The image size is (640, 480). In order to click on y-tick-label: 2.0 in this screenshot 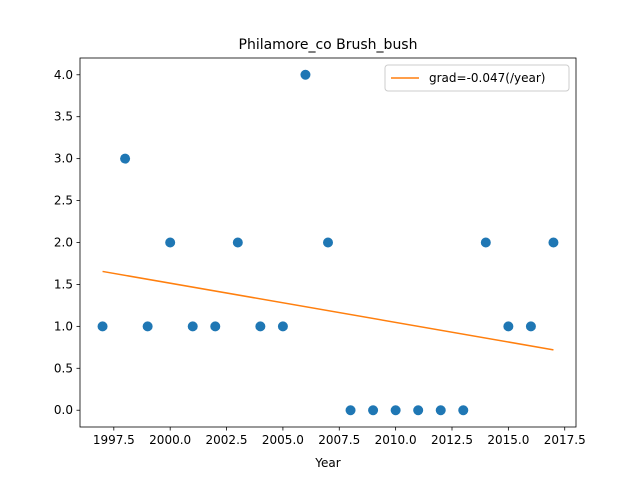, I will do `click(63, 243)`.